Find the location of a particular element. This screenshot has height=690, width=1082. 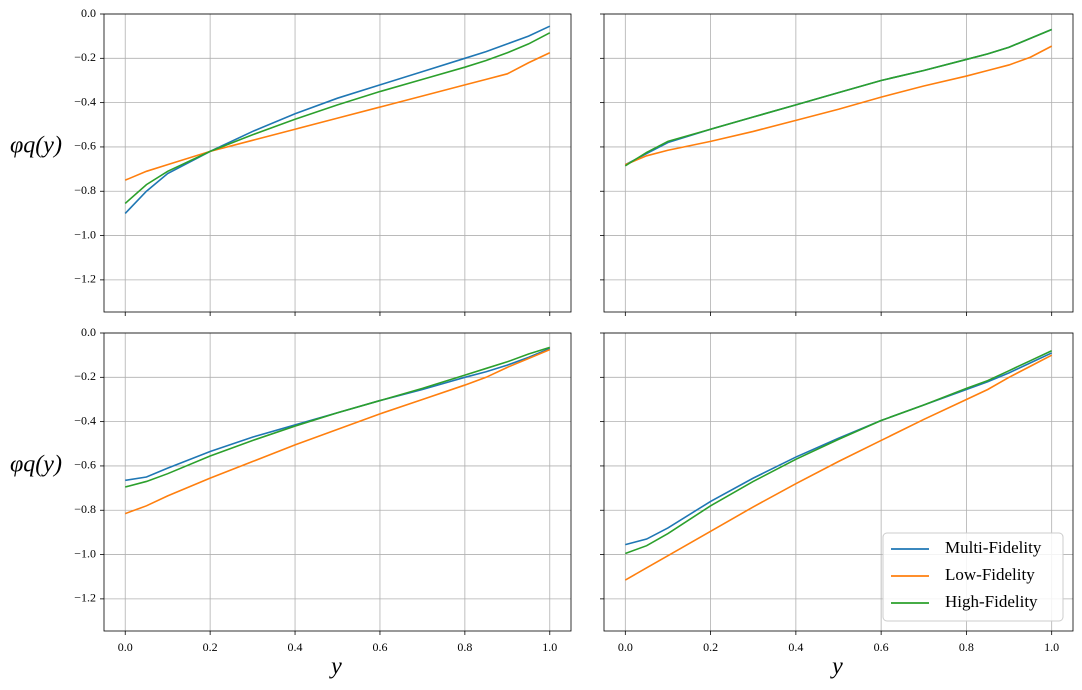

legend: Multi-Fidelity Low-Fidelity High-Fidelity is located at coordinates (973, 577).